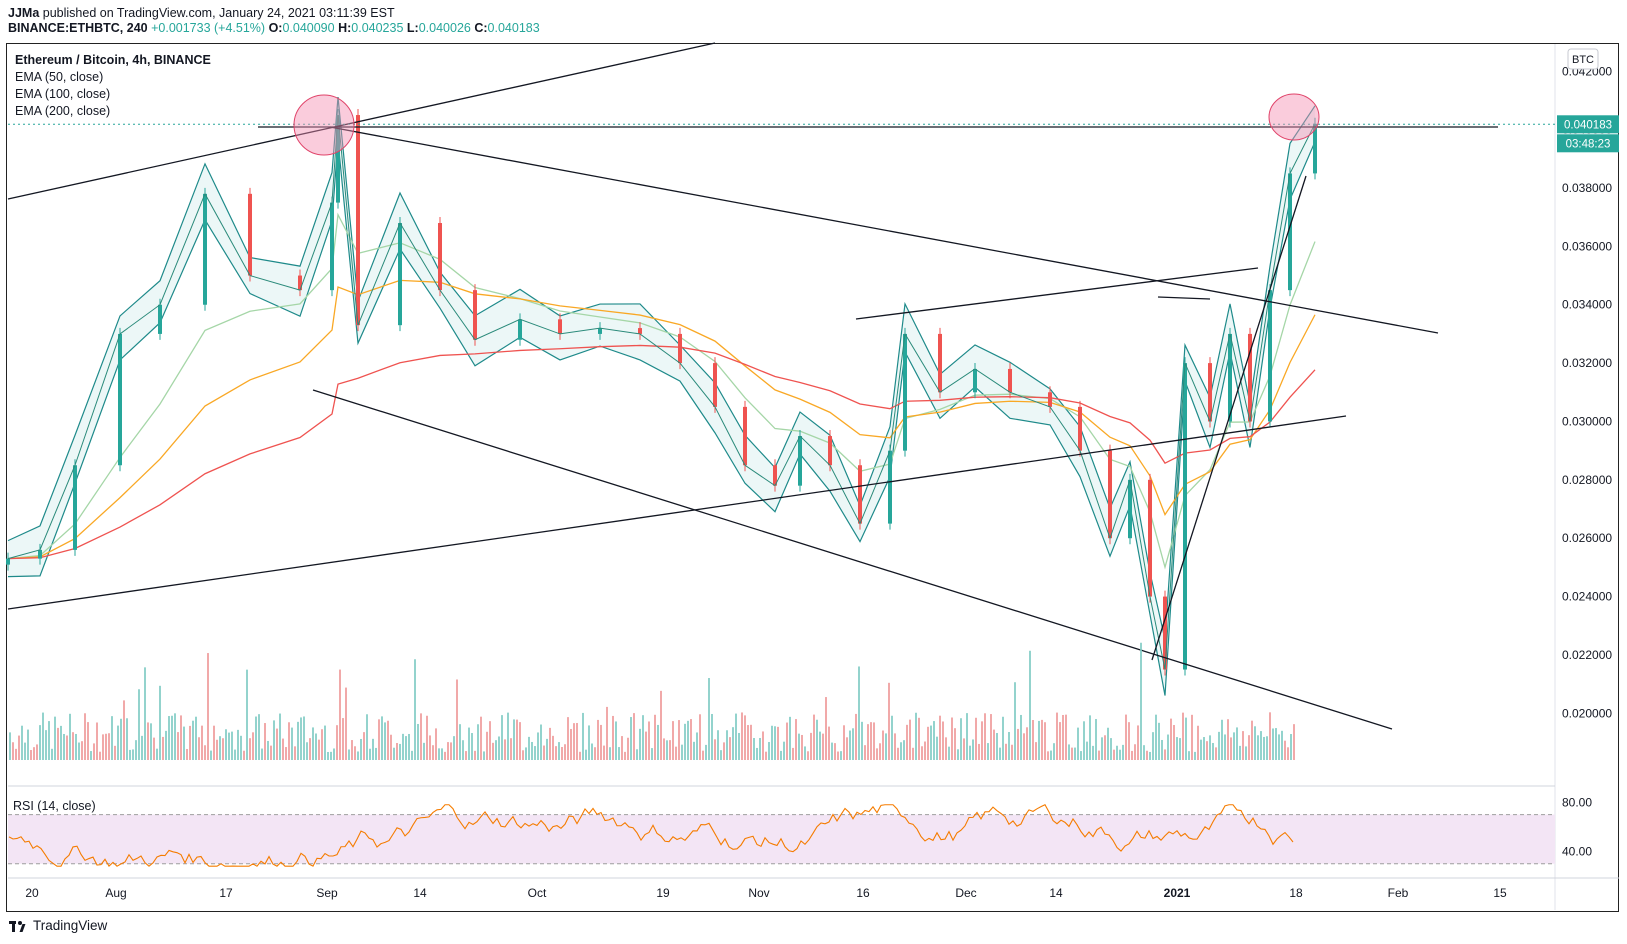 This screenshot has height=944, width=1627. I want to click on author-name: JJMa, so click(24, 13).